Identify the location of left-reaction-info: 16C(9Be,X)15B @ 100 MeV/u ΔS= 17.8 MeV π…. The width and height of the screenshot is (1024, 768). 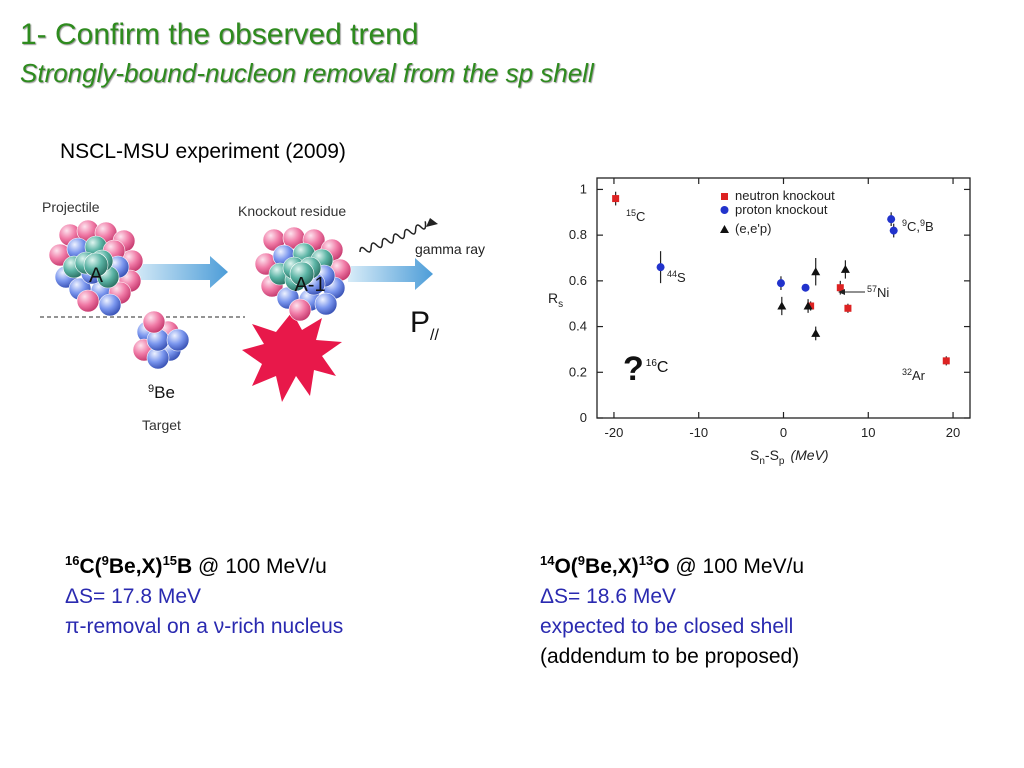
(204, 594).